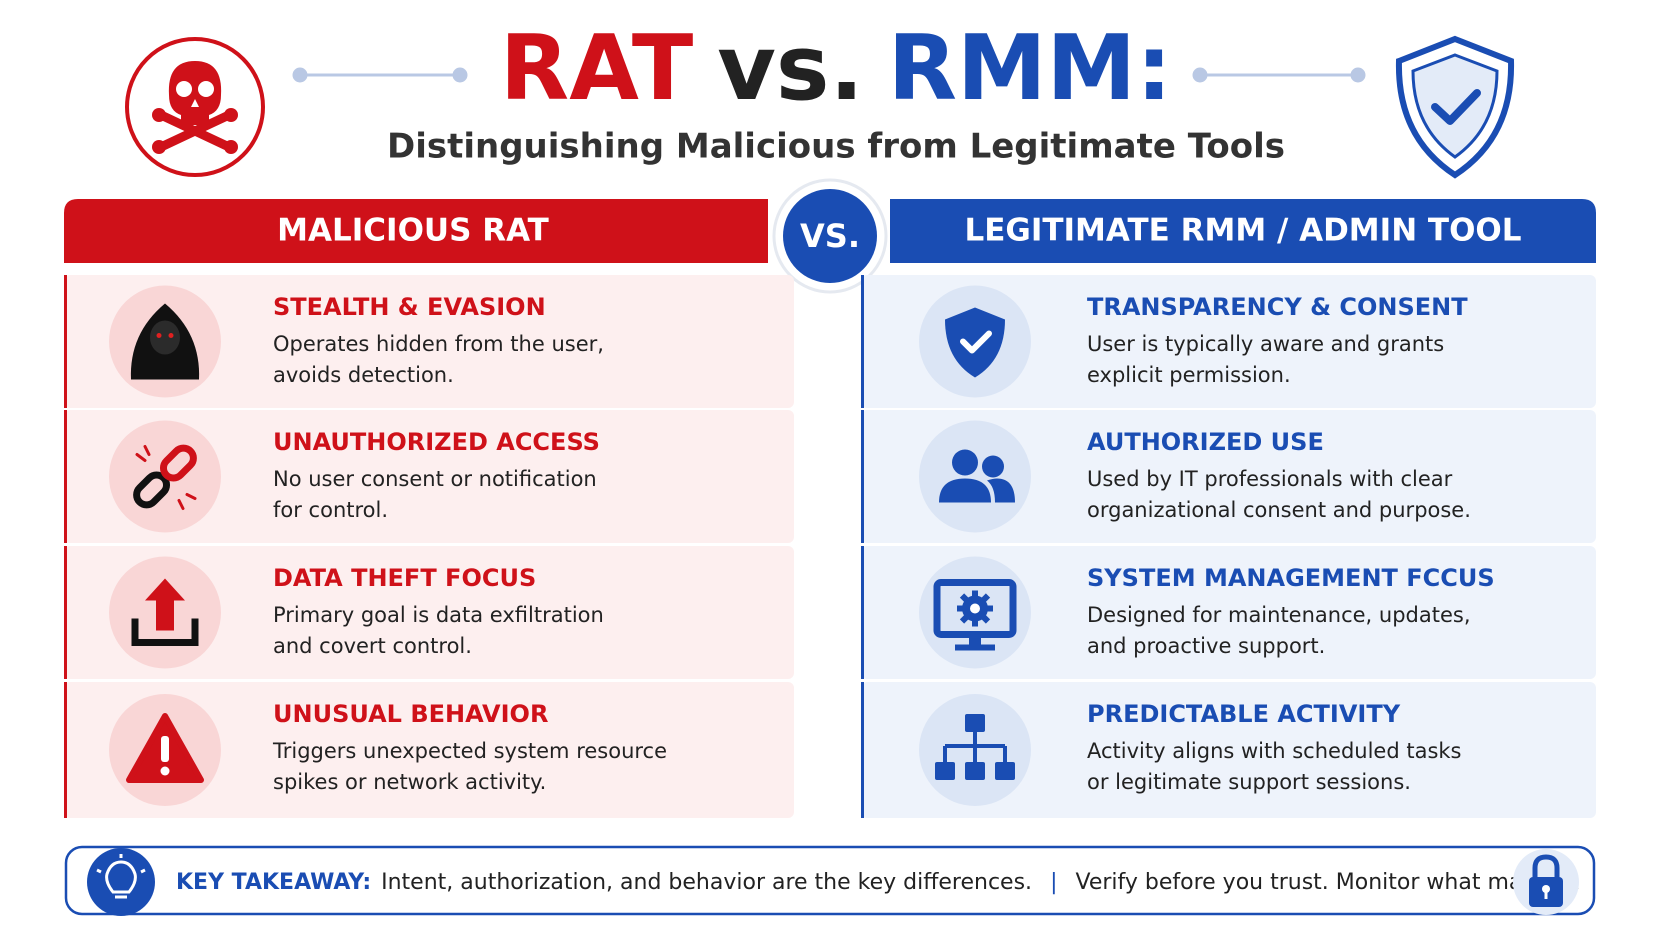  Describe the element at coordinates (372, 646) in the screenshot. I see `row-text: and covert control.` at that location.